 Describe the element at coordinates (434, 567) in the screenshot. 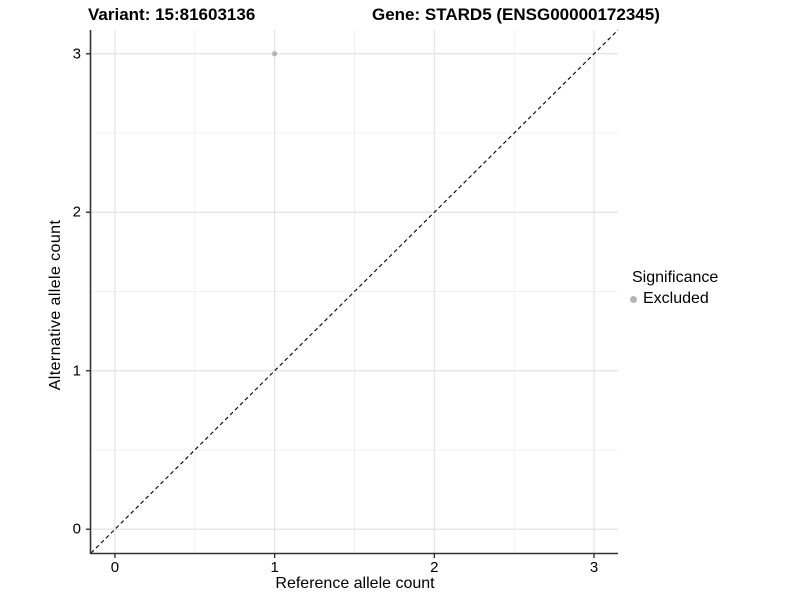

I see `x-tick-label: 2` at that location.